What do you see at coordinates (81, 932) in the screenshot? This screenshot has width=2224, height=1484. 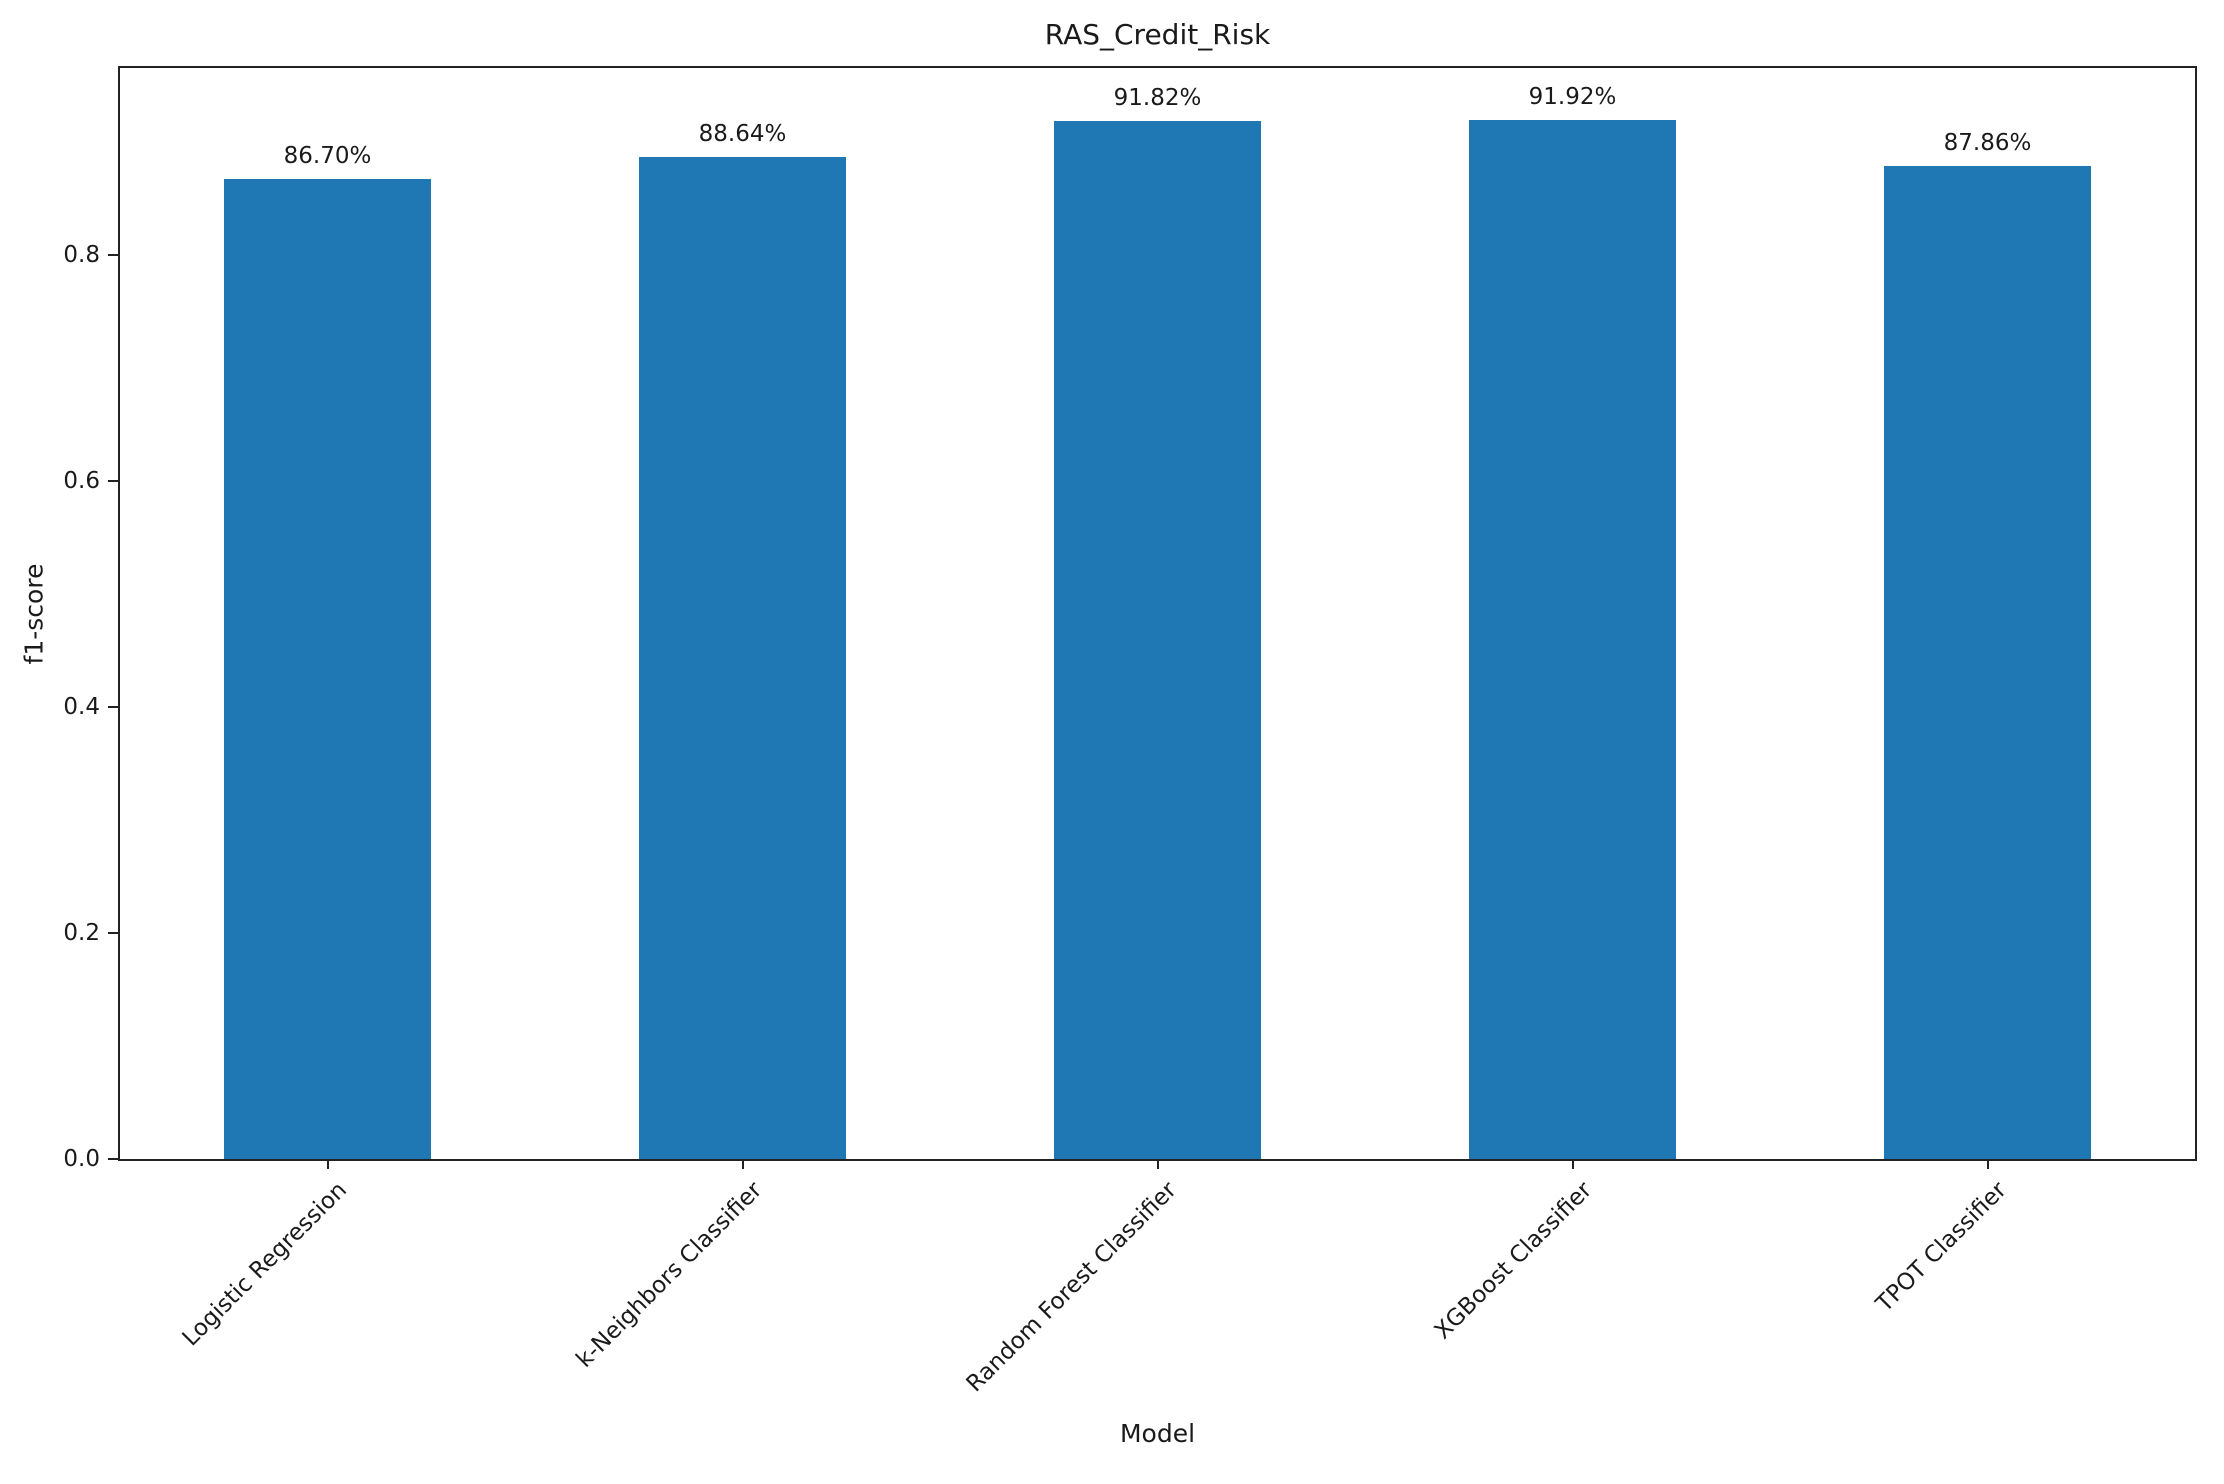 I see `y-tick-label: 0.2` at bounding box center [81, 932].